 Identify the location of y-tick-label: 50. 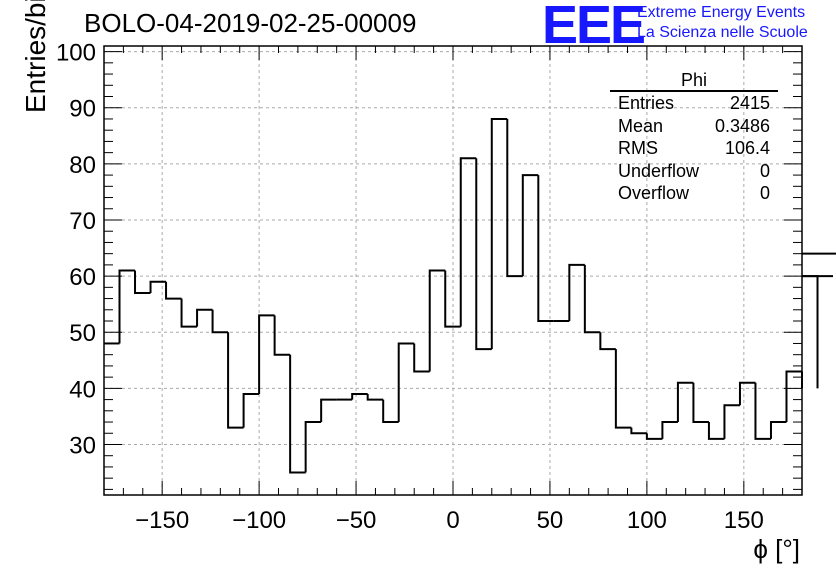
(82, 333).